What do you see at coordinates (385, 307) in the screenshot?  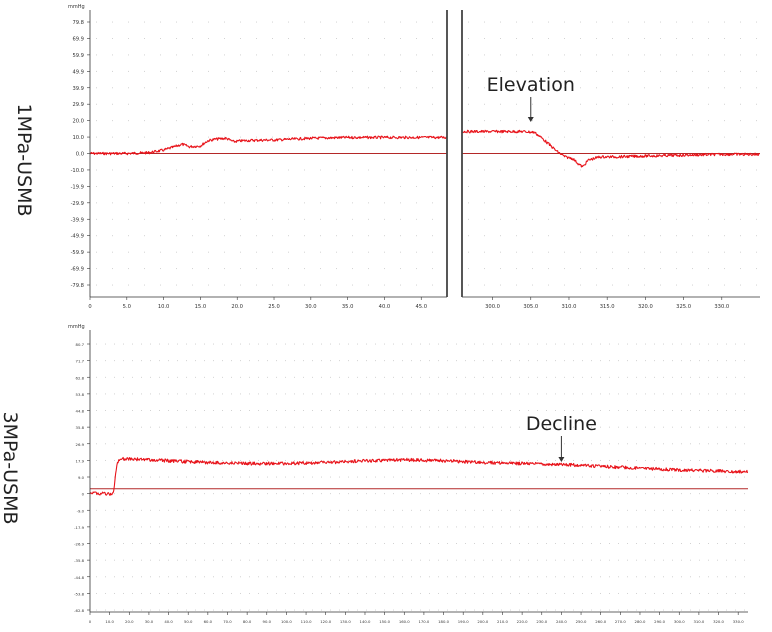 I see `x-tick-label: 40.0` at bounding box center [385, 307].